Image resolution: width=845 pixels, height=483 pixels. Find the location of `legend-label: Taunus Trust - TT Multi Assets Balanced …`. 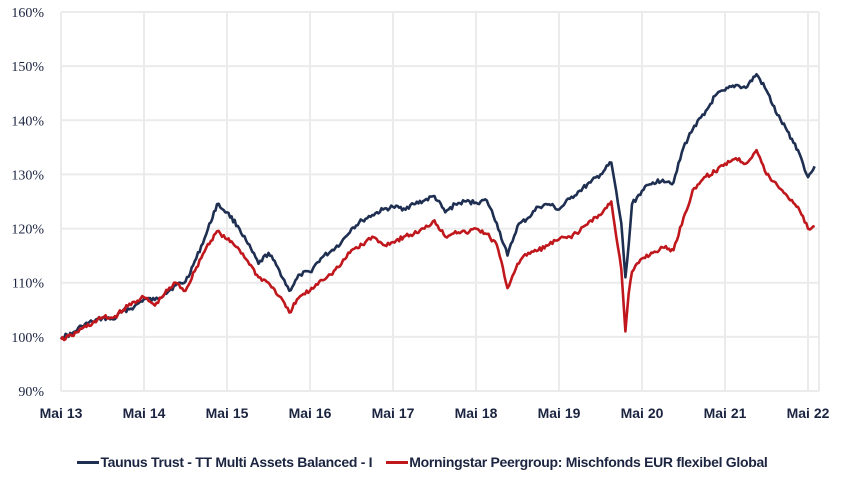

legend-label: Taunus Trust - TT Multi Assets Balanced … is located at coordinates (236, 462).